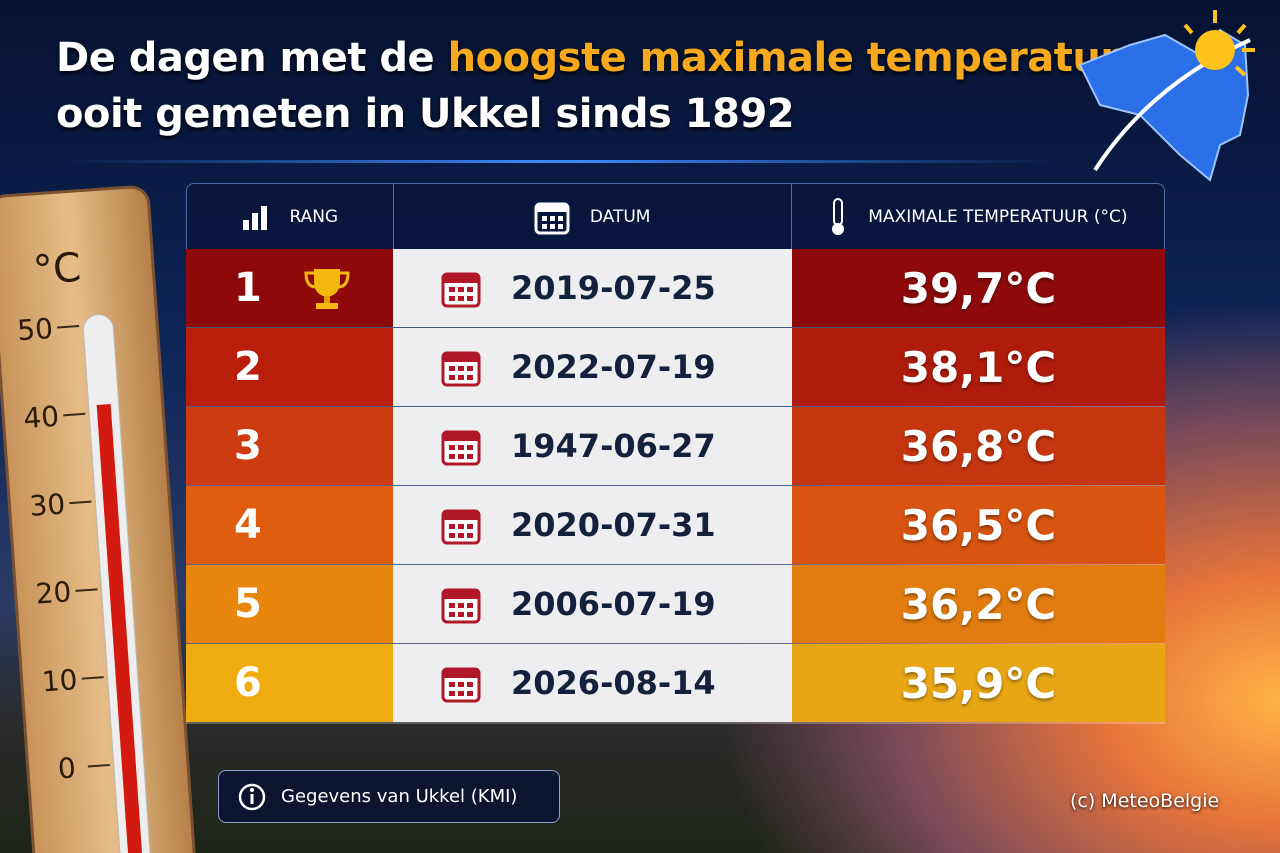 This screenshot has height=853, width=1280. What do you see at coordinates (67, 768) in the screenshot?
I see `thermometer-label: 0` at bounding box center [67, 768].